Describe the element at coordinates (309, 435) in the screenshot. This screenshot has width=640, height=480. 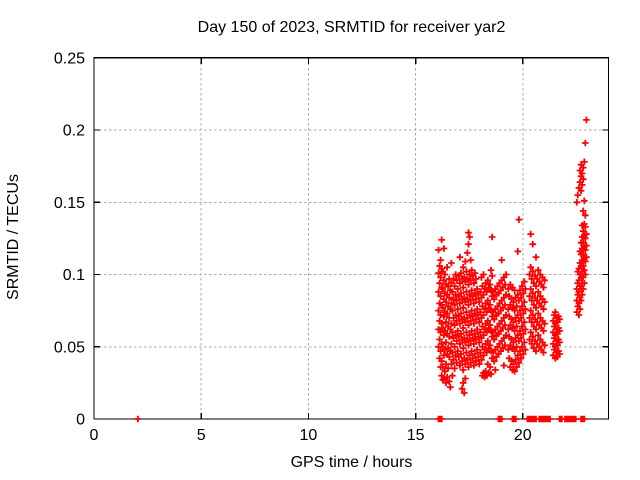
I see `x-tick-label: 10` at that location.